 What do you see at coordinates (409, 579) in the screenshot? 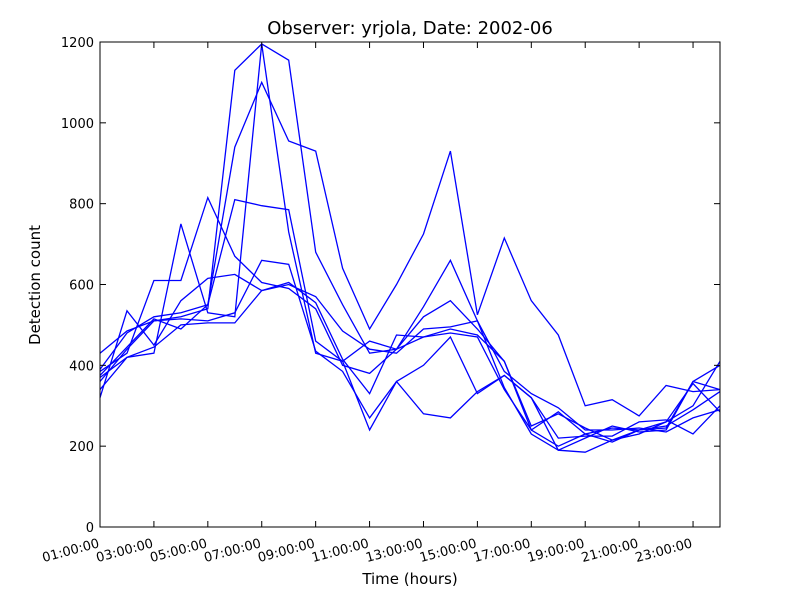
I see `x-axis-label: Time (hours)` at bounding box center [409, 579].